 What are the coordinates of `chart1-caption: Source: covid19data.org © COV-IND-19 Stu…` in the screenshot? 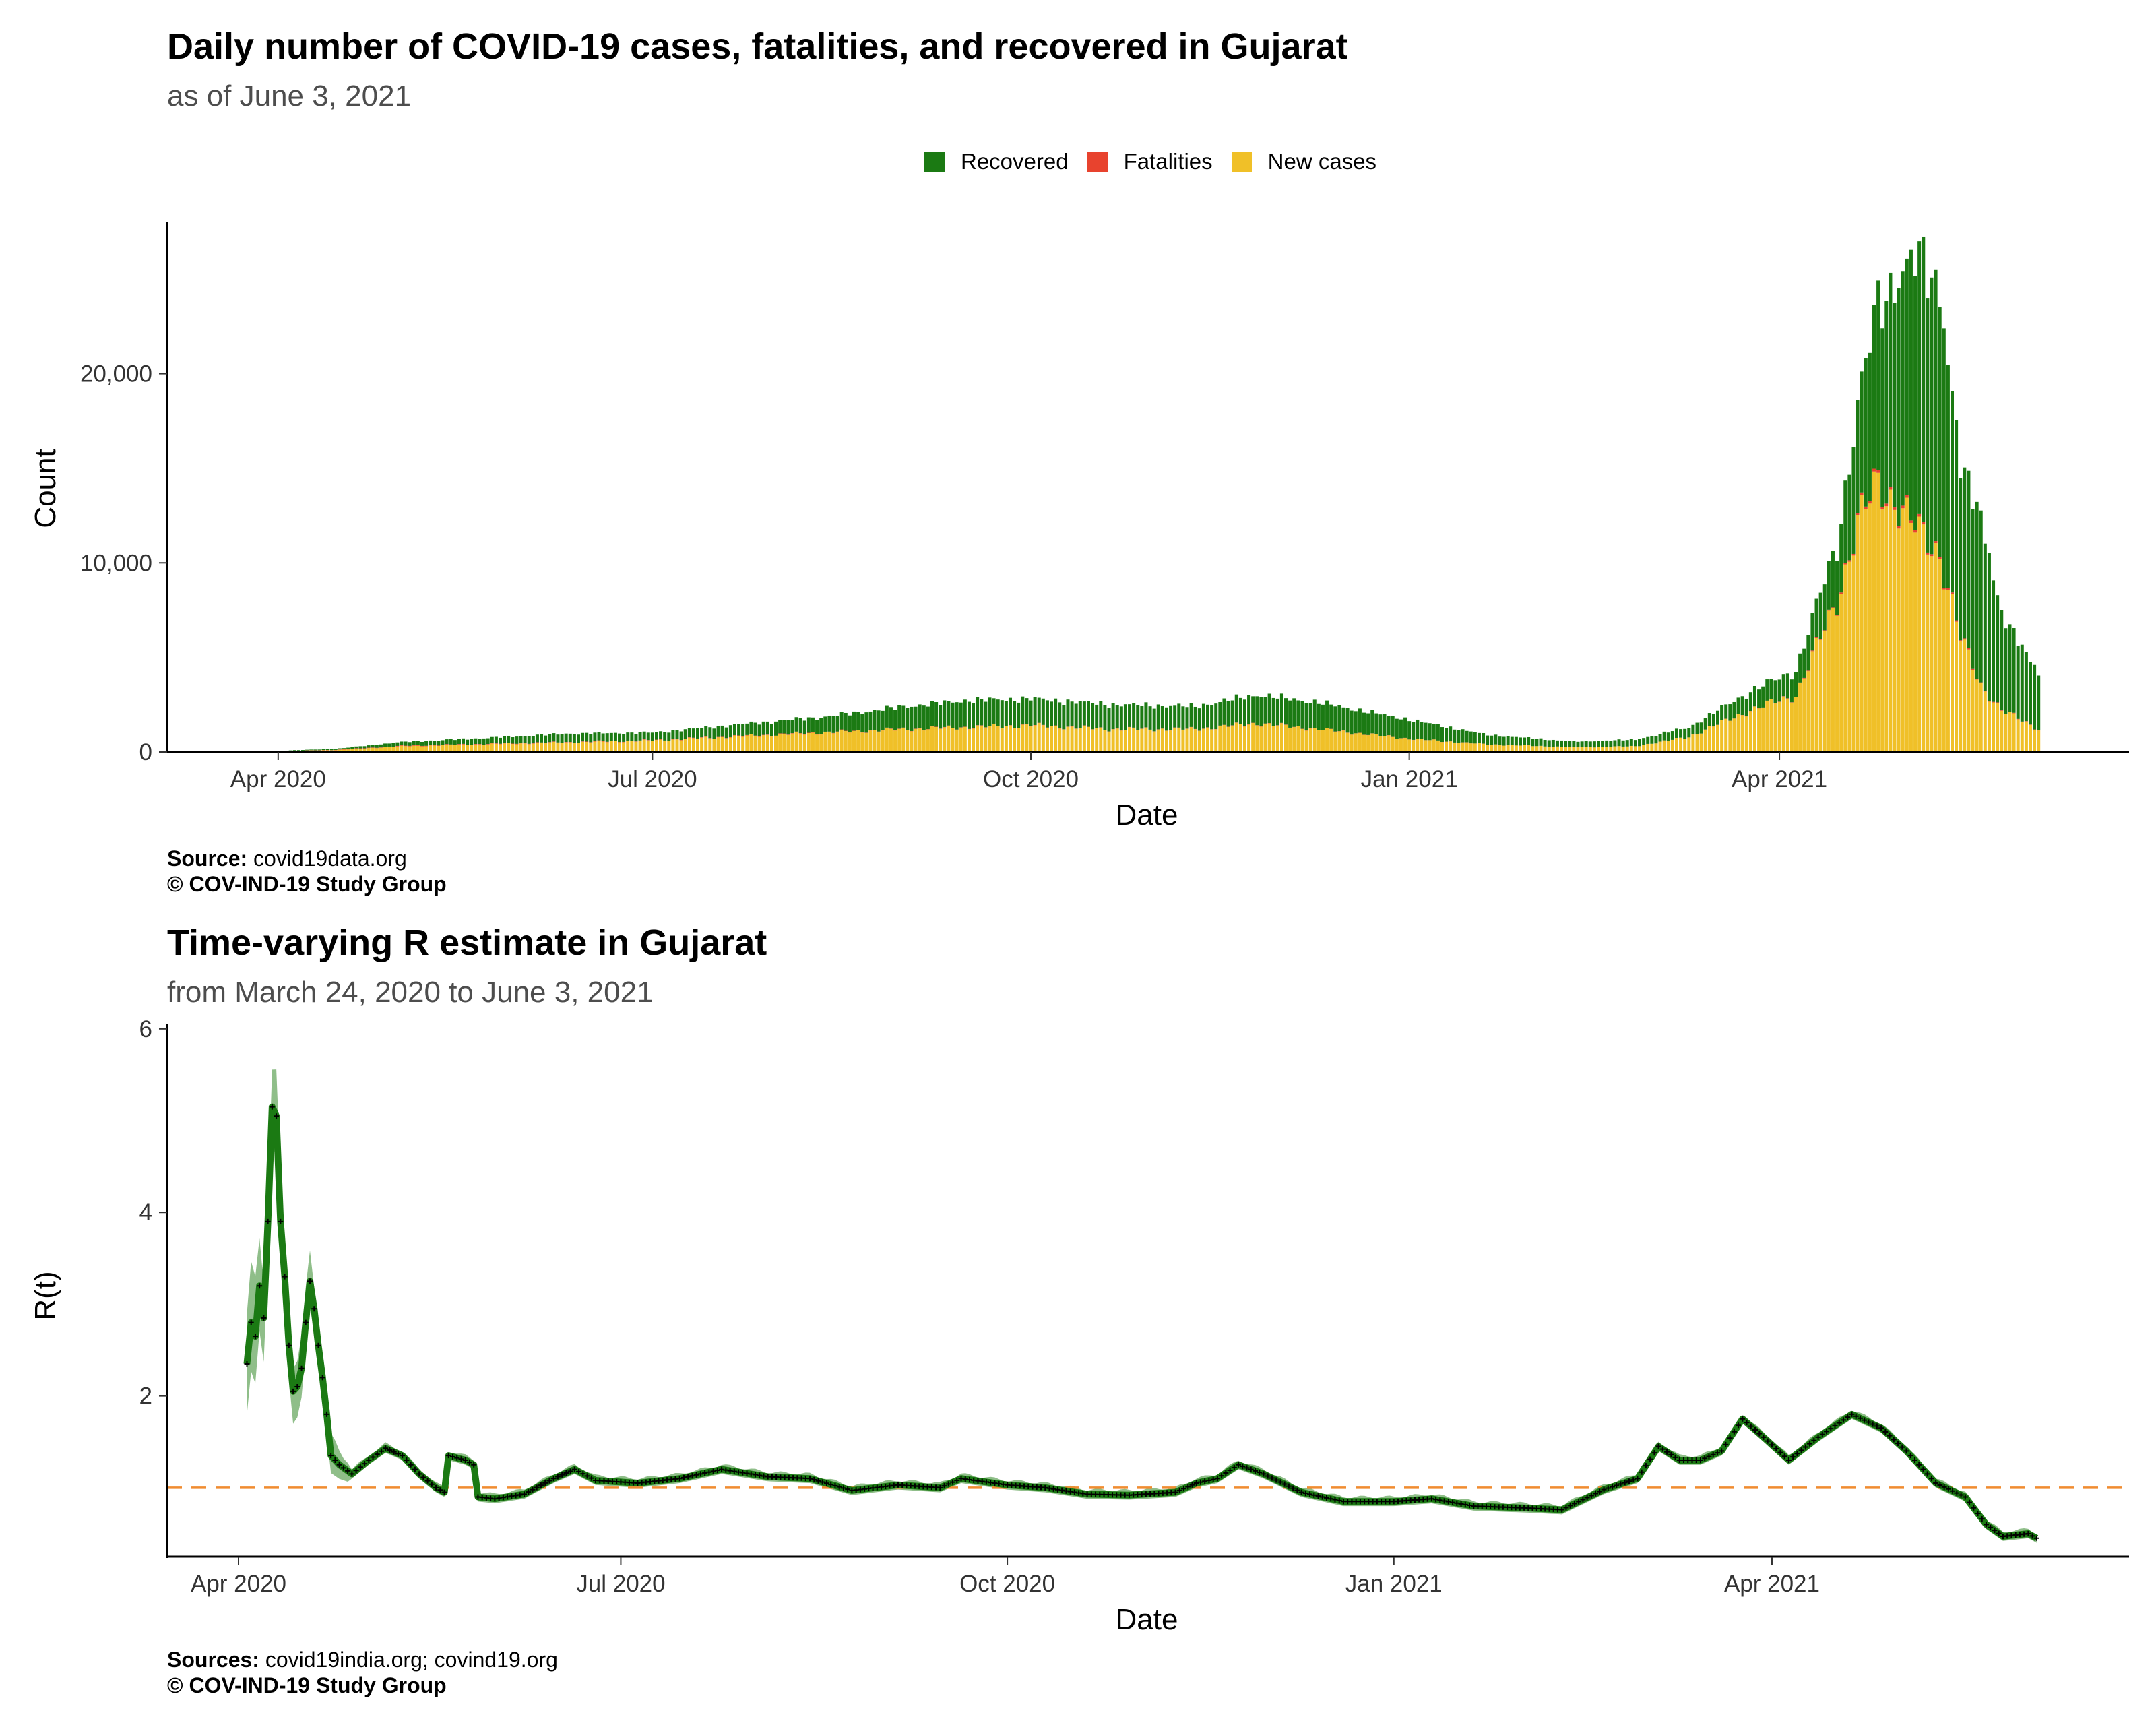 It's located at (307, 871).